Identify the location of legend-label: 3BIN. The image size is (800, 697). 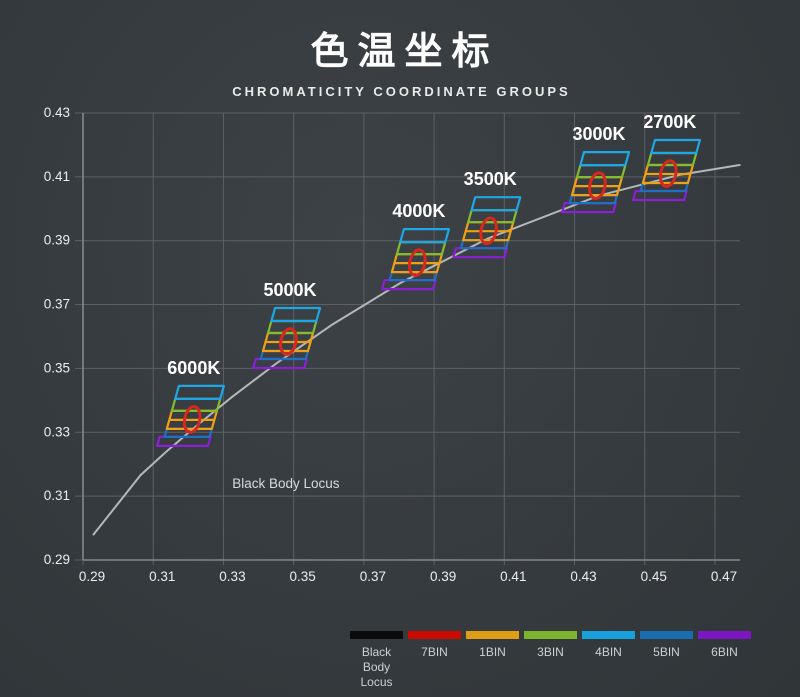
(550, 652).